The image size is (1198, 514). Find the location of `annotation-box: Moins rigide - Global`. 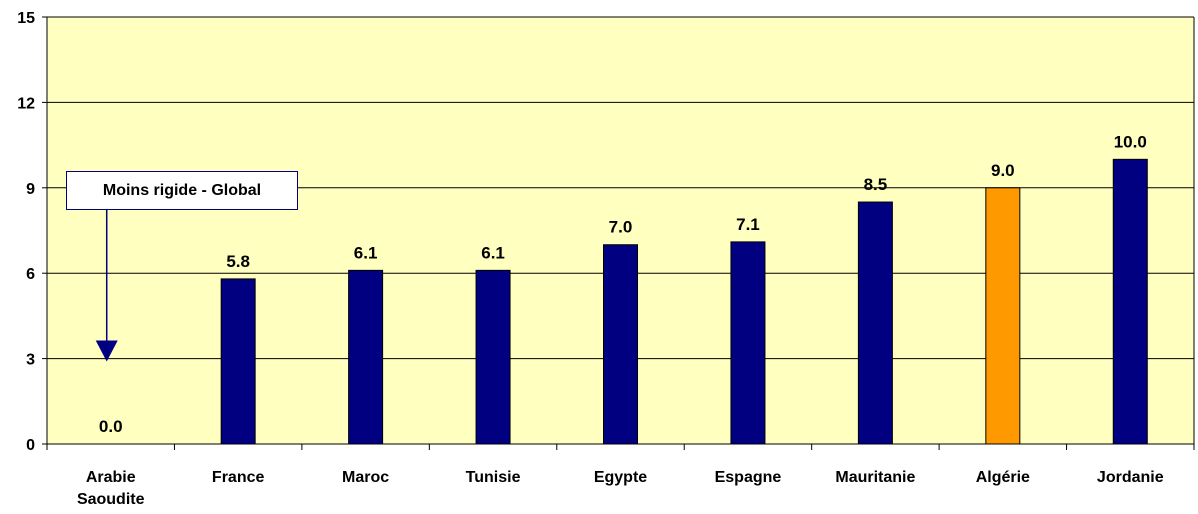

annotation-box: Moins rigide - Global is located at coordinates (182, 190).